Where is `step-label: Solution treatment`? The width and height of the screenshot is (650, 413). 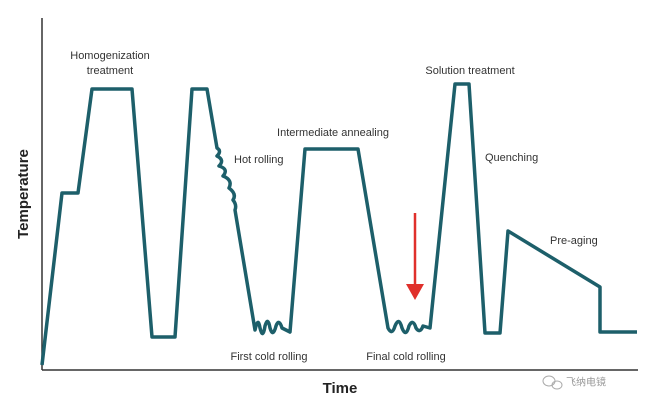
step-label: Solution treatment is located at coordinates (469, 71).